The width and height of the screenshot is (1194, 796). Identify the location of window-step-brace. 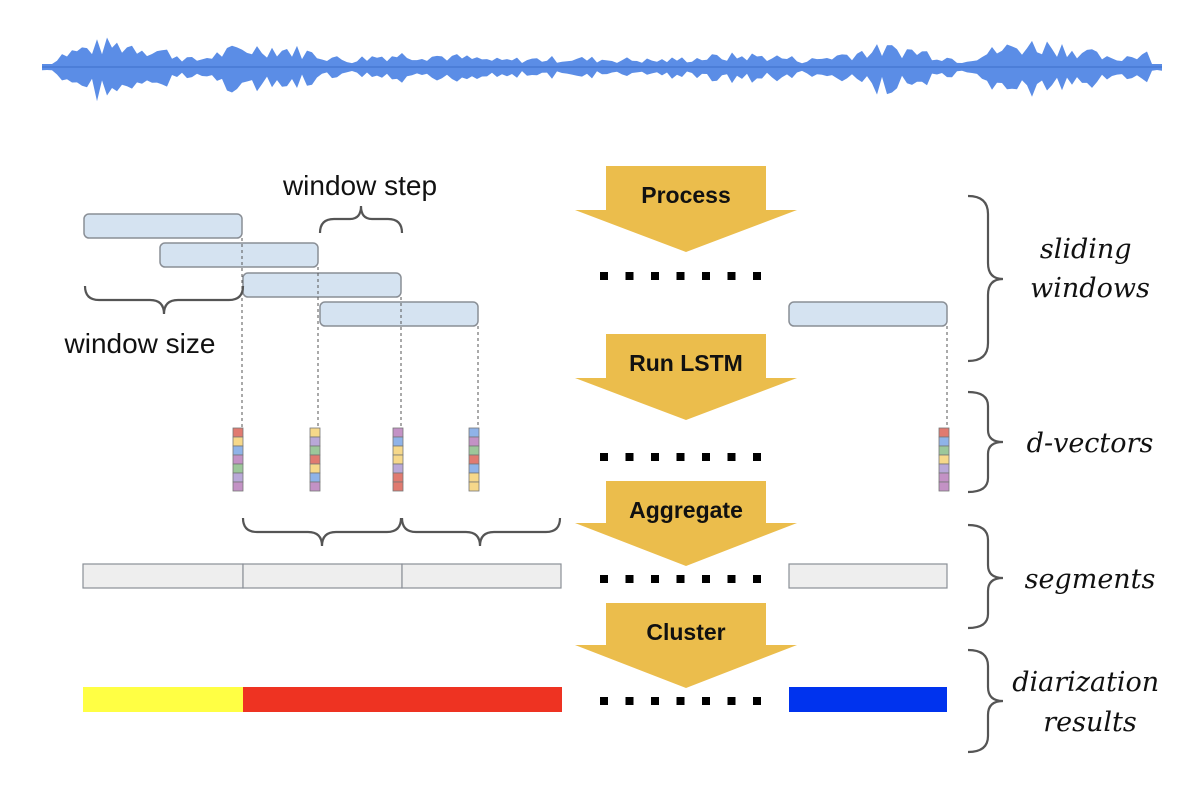
(361, 219).